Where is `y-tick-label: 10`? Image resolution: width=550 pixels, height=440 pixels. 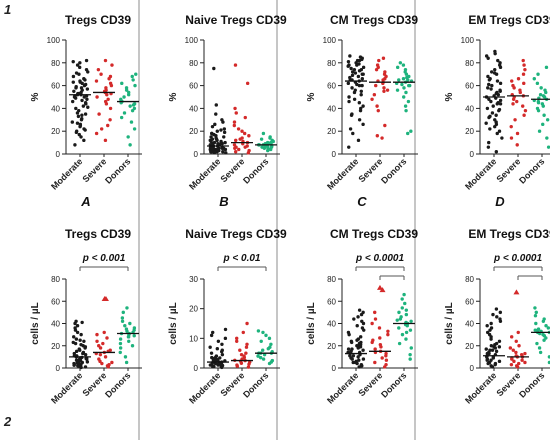
y-tick-label: 10 is located at coordinates (193, 338).